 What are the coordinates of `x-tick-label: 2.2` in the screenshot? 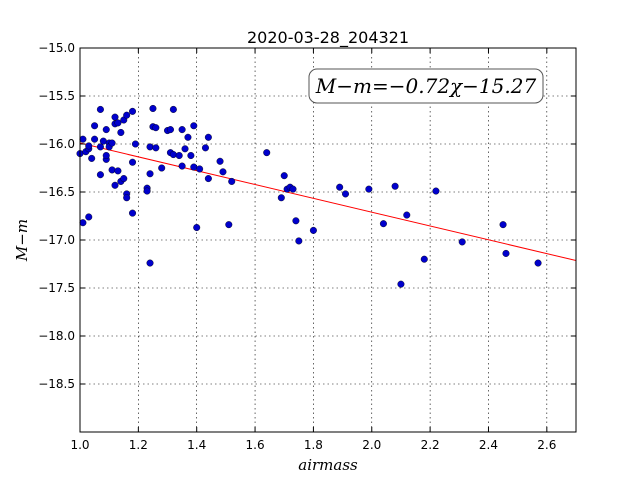 It's located at (430, 445).